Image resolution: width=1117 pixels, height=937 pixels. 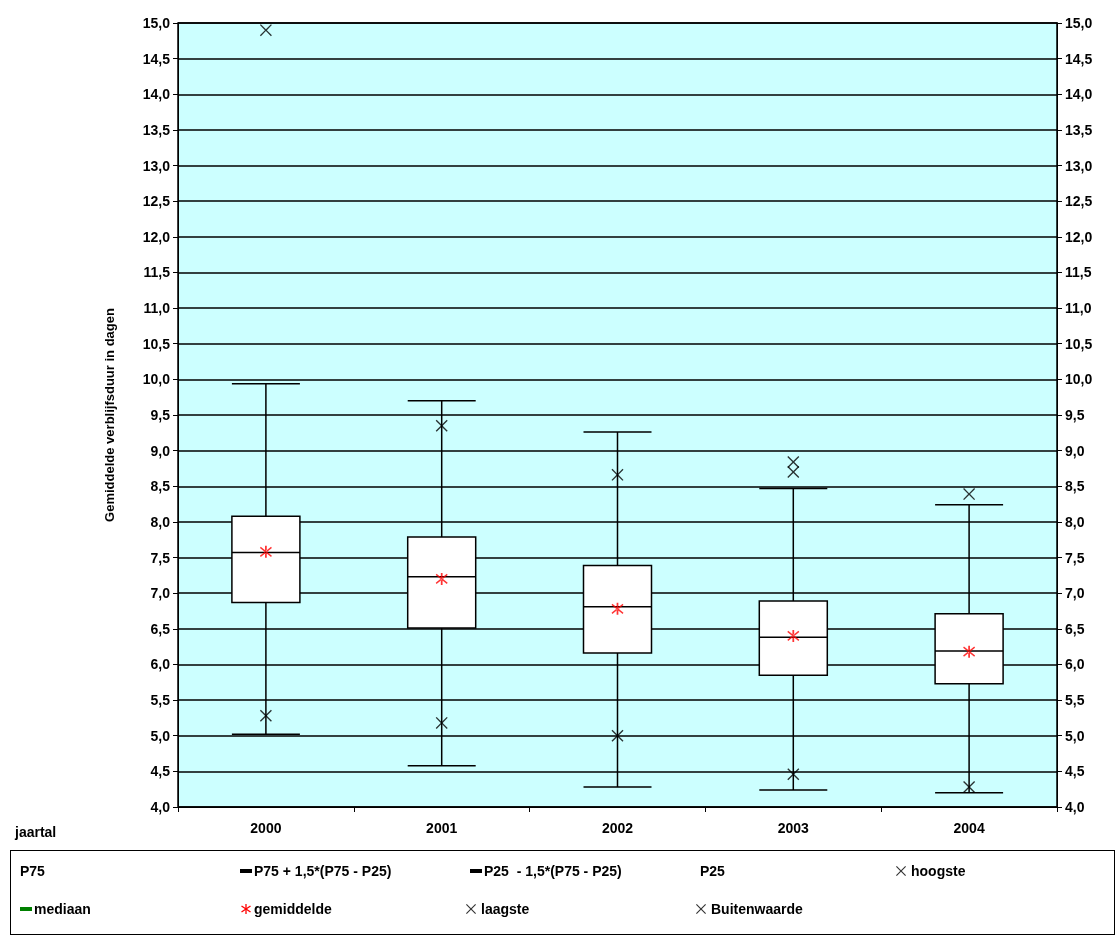 What do you see at coordinates (793, 828) in the screenshot?
I see `x-tick-label: 2003` at bounding box center [793, 828].